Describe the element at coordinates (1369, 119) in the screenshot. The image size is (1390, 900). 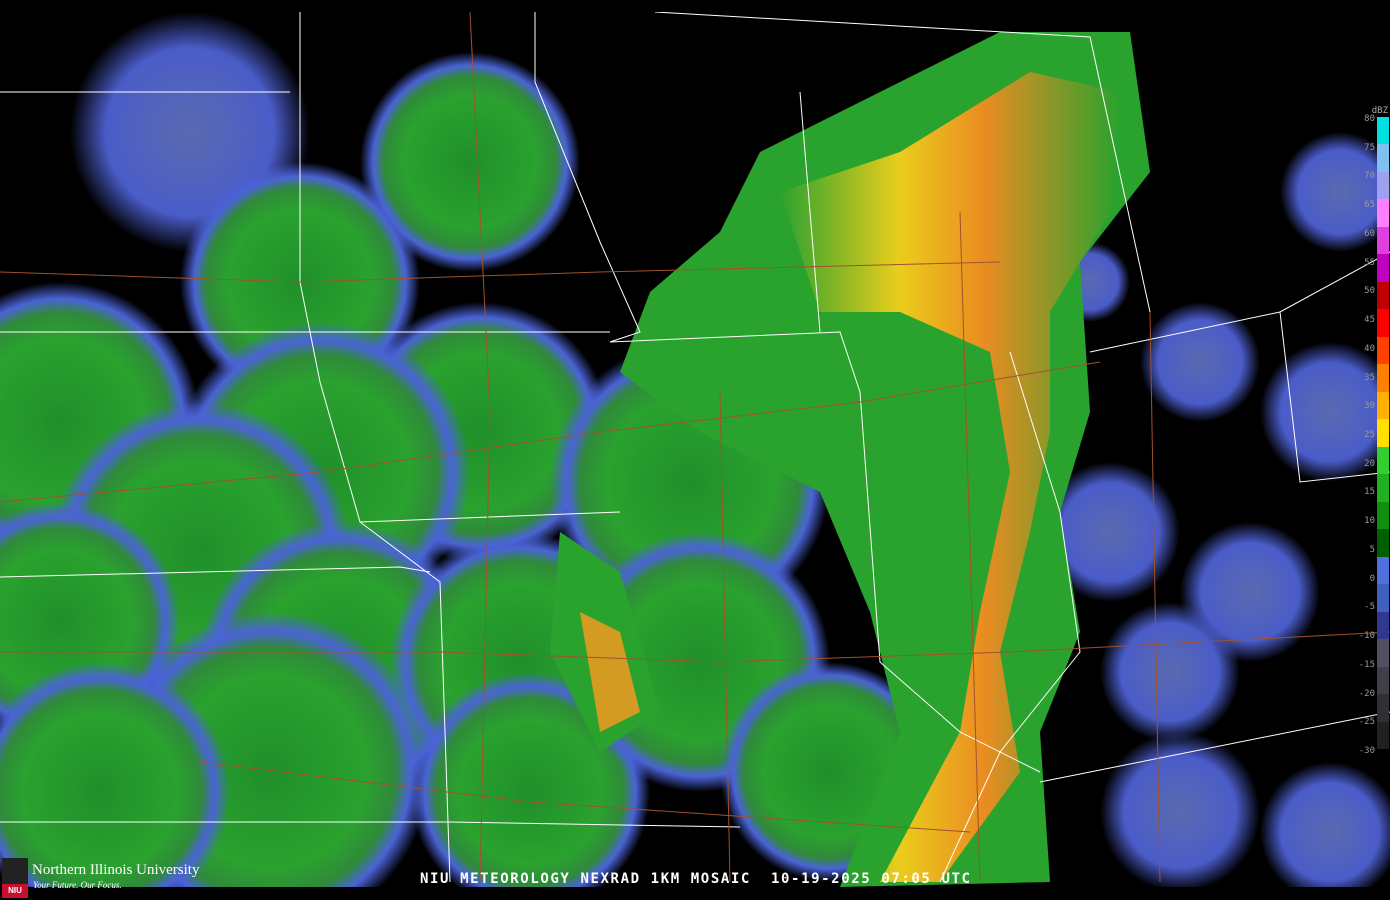
I see `legend-label: 80` at that location.